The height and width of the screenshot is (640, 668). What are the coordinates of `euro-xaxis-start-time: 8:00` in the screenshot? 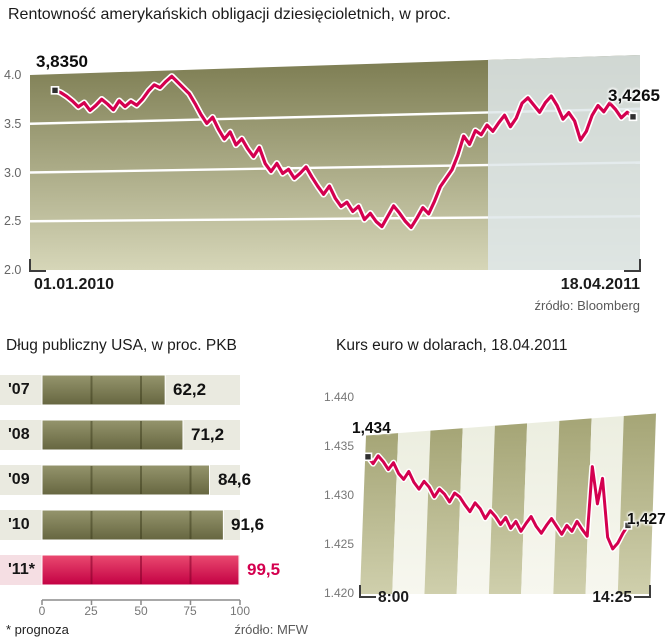 It's located at (394, 597).